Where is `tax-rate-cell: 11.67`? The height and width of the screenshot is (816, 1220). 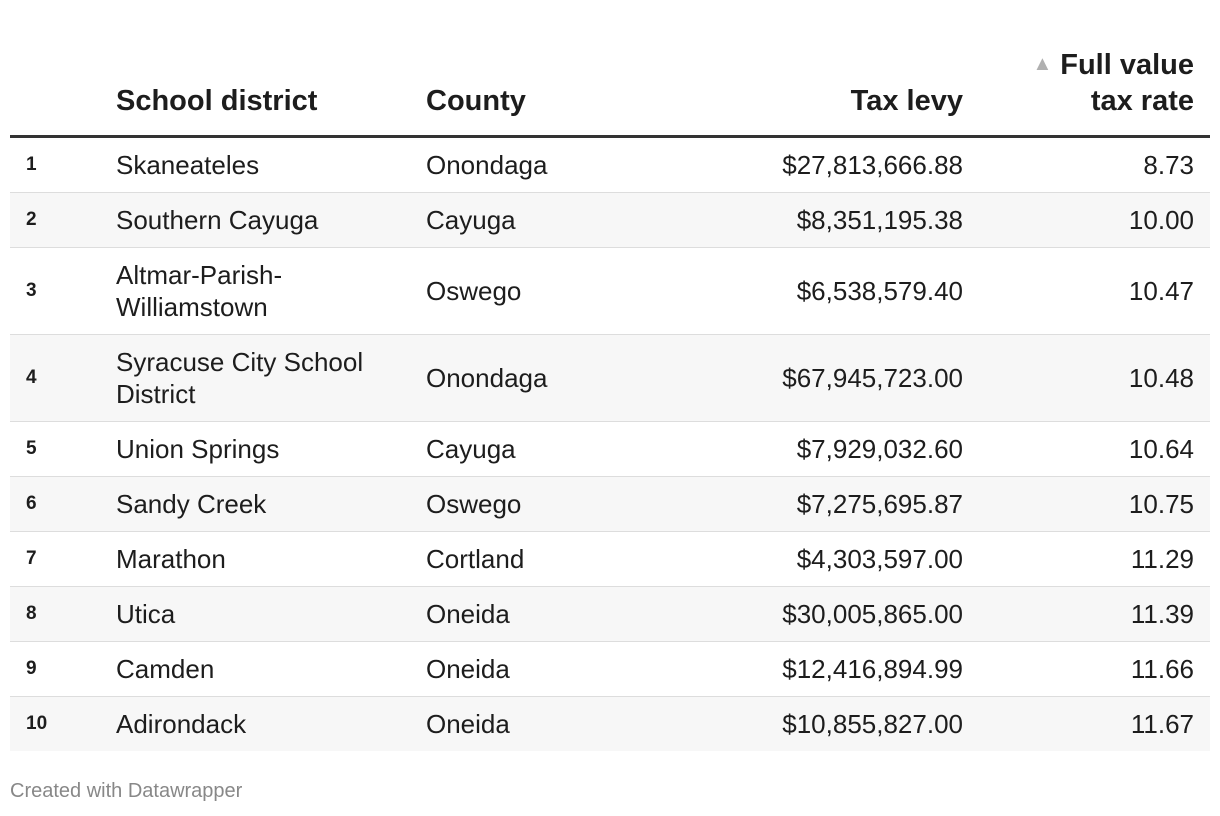
tax-rate-cell: 11.67 is located at coordinates (1094, 723).